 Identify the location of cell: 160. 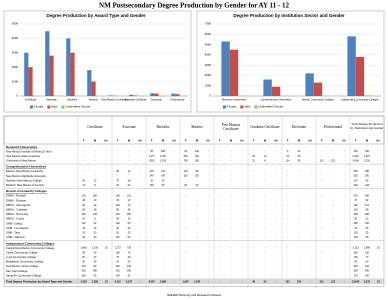
(356, 237).